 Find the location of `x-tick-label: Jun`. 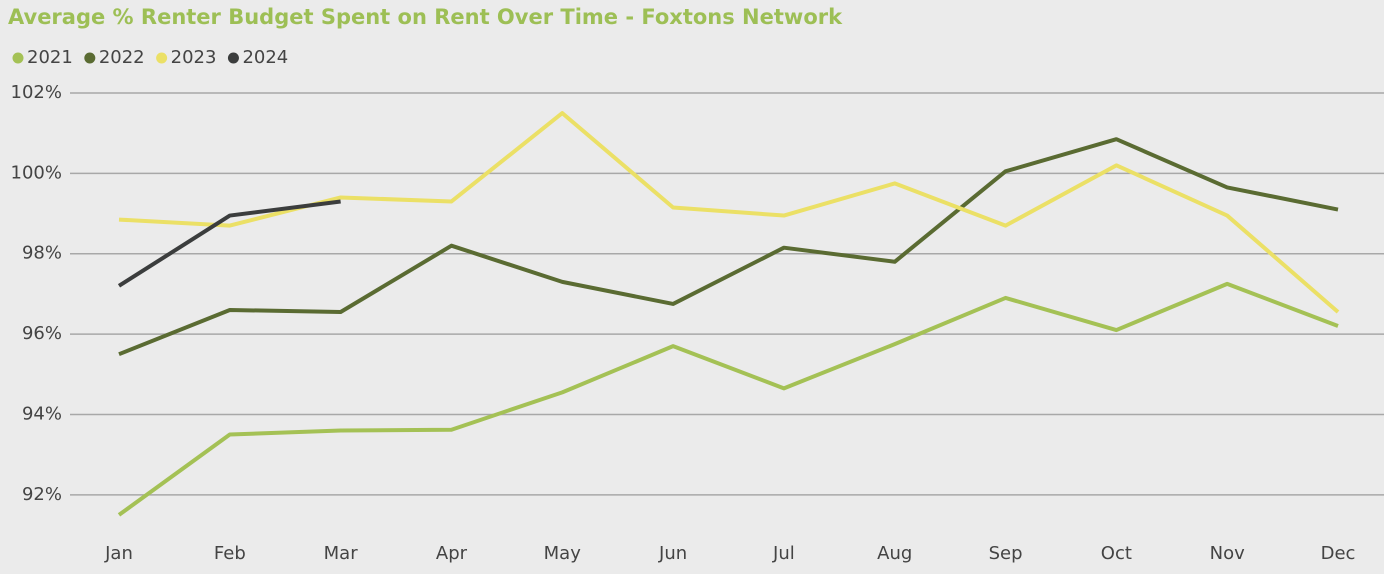

x-tick-label: Jun is located at coordinates (672, 553).